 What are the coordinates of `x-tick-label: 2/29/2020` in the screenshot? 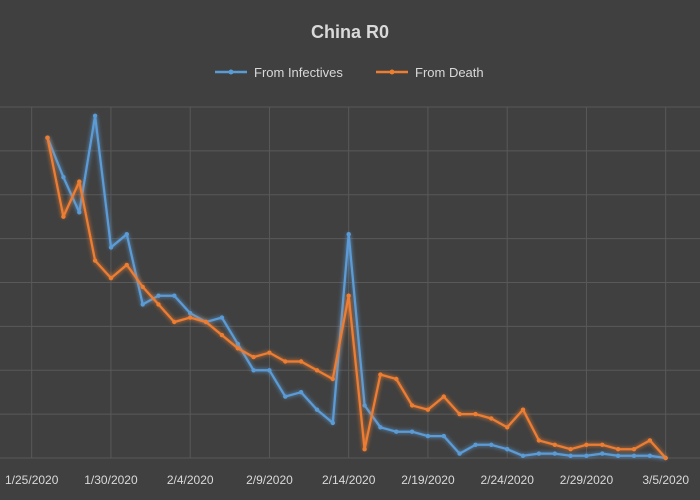 It's located at (587, 480).